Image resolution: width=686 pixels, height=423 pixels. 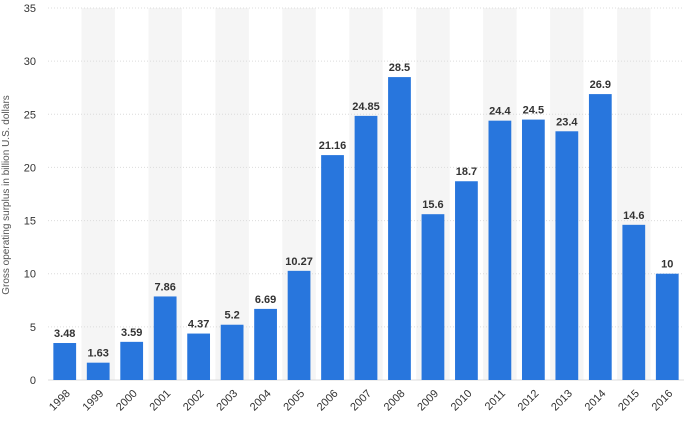 I want to click on data-label: 10, so click(x=667, y=265).